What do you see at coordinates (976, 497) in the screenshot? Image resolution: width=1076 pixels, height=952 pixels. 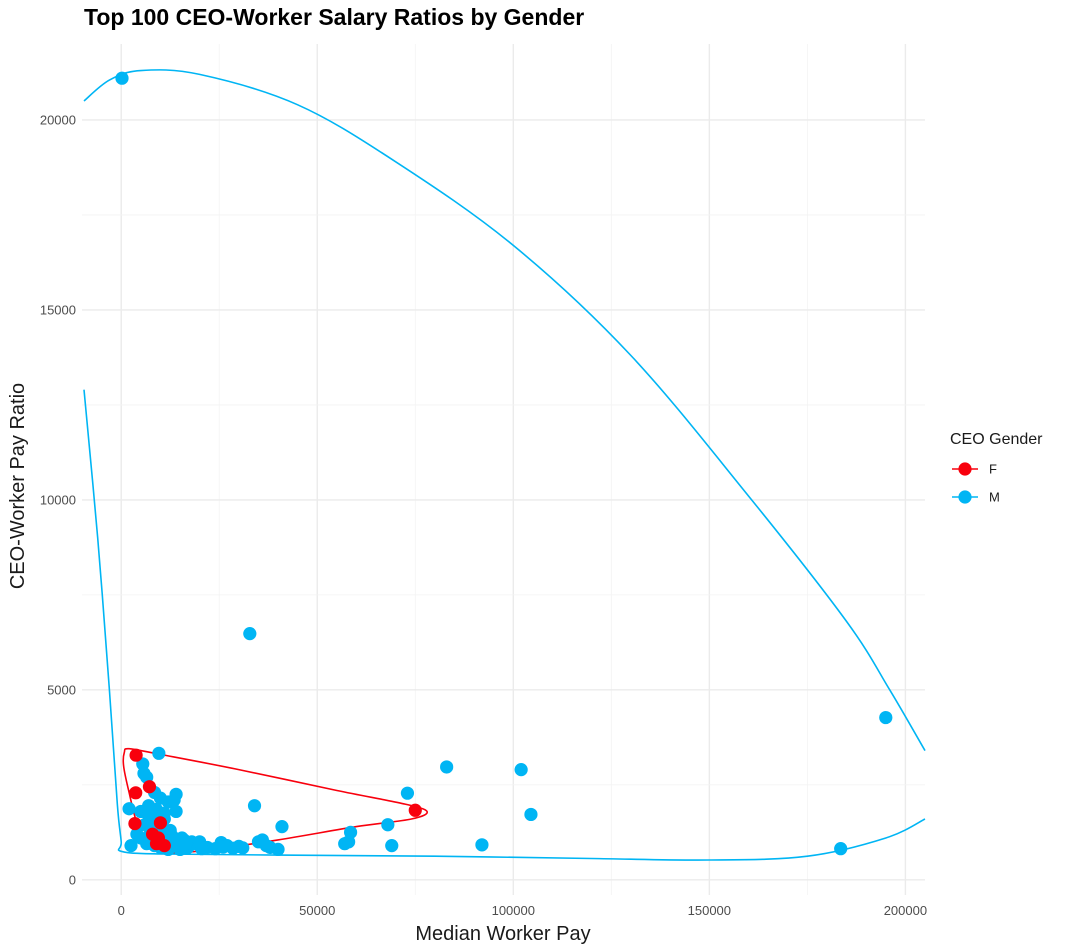 I see `legend-item-M: M` at bounding box center [976, 497].